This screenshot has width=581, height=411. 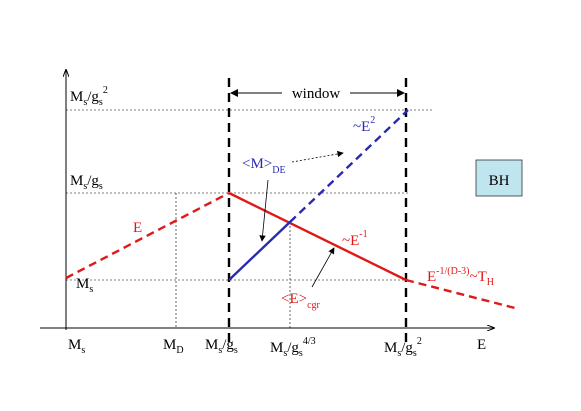 What do you see at coordinates (317, 156) in the screenshot?
I see `mde-arrow-right` at bounding box center [317, 156].